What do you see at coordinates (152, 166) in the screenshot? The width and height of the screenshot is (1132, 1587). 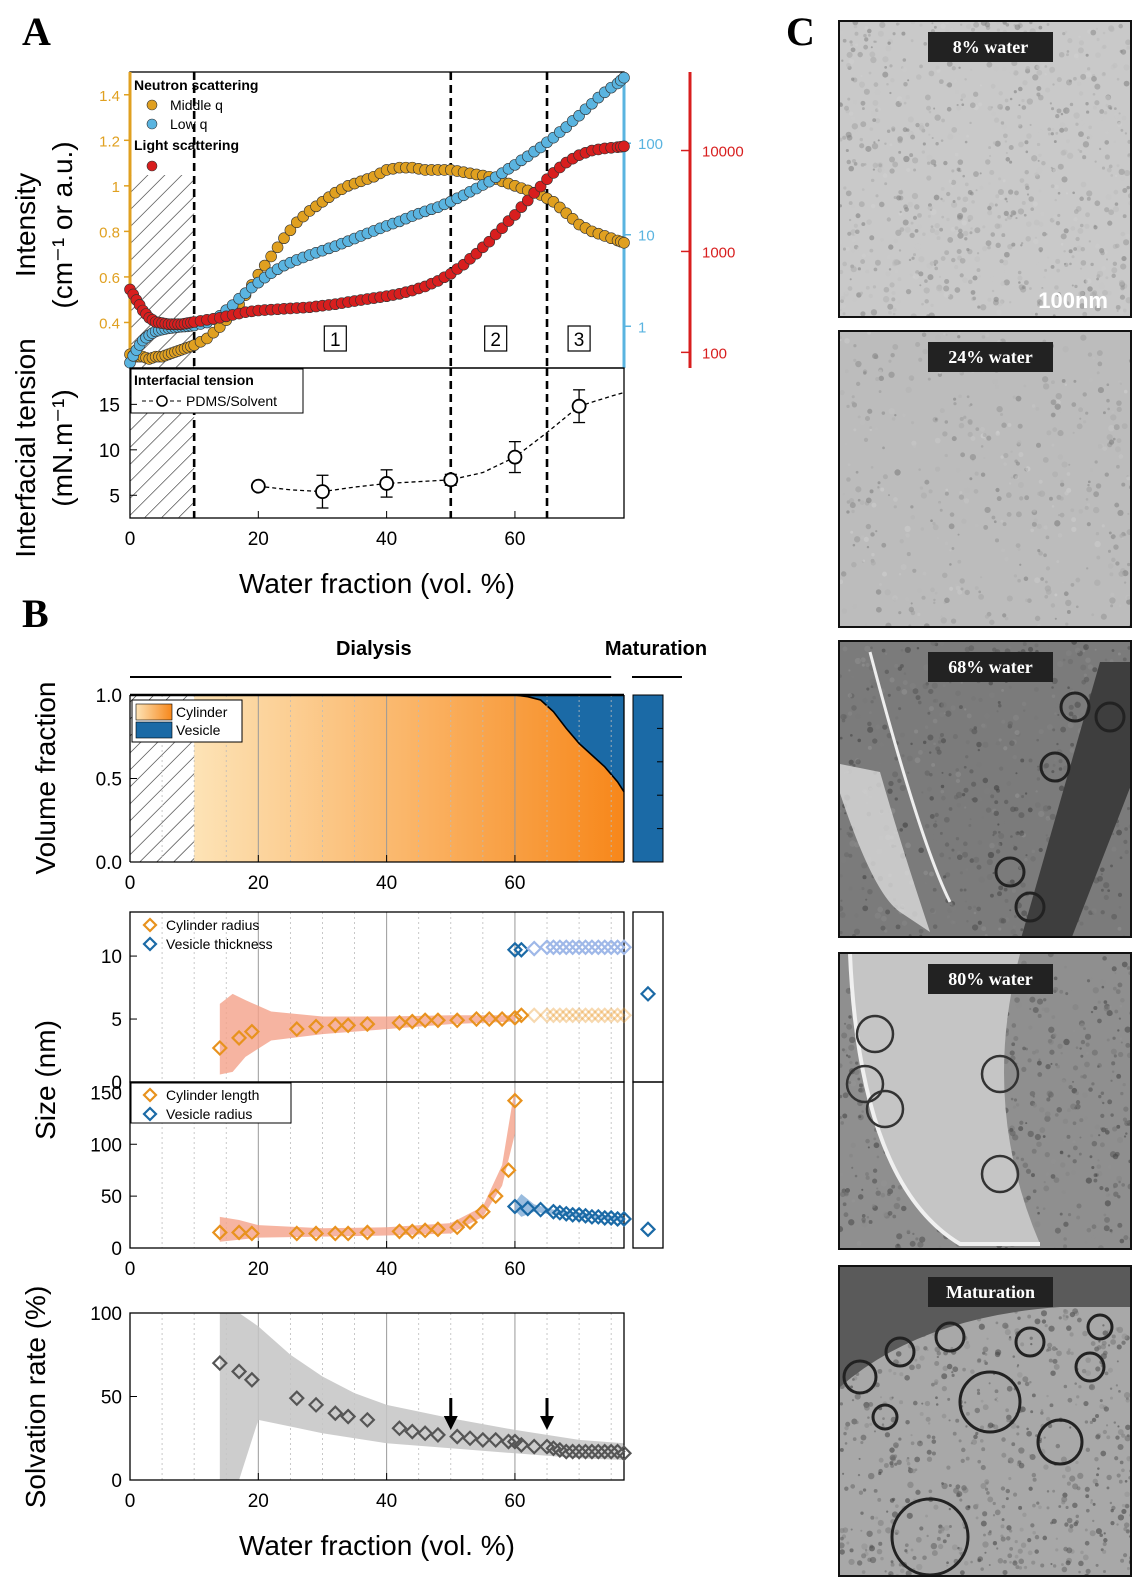 I see `legend-marker` at bounding box center [152, 166].